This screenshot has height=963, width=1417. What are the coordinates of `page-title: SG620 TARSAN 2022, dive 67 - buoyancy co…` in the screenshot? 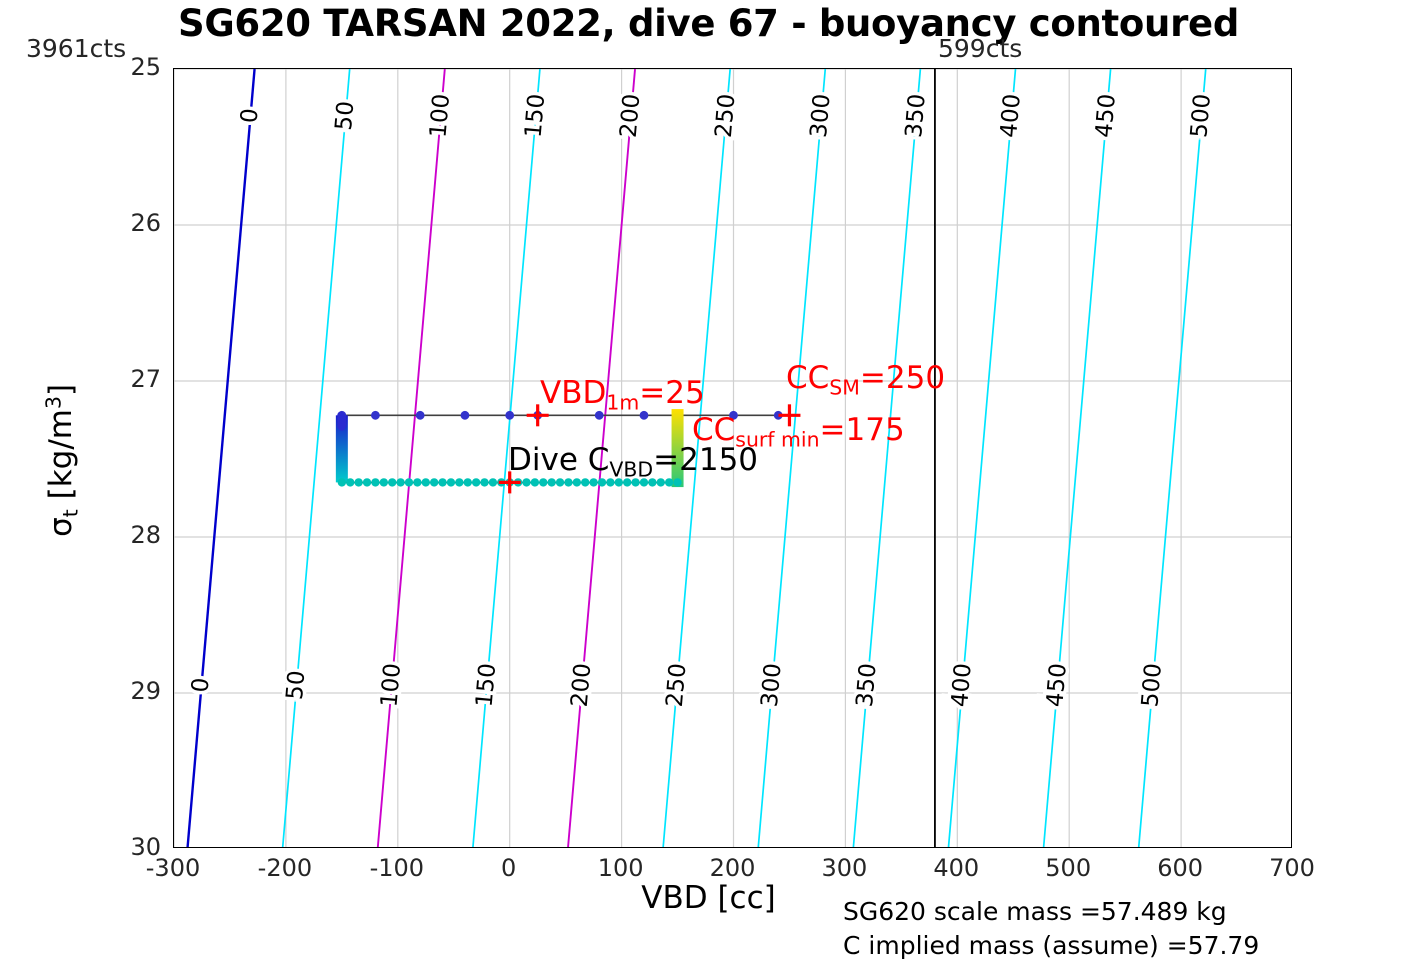 It's located at (708, 23).